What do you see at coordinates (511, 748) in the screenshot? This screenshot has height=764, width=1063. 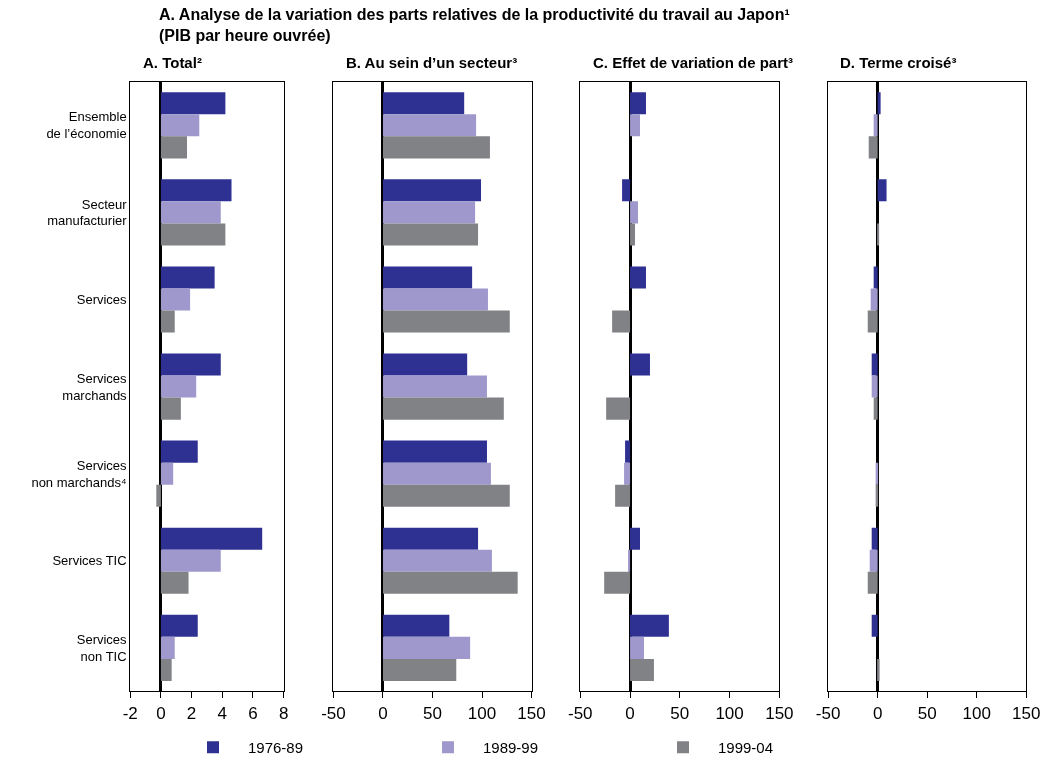 I see `legend-label: 1989-99` at bounding box center [511, 748].